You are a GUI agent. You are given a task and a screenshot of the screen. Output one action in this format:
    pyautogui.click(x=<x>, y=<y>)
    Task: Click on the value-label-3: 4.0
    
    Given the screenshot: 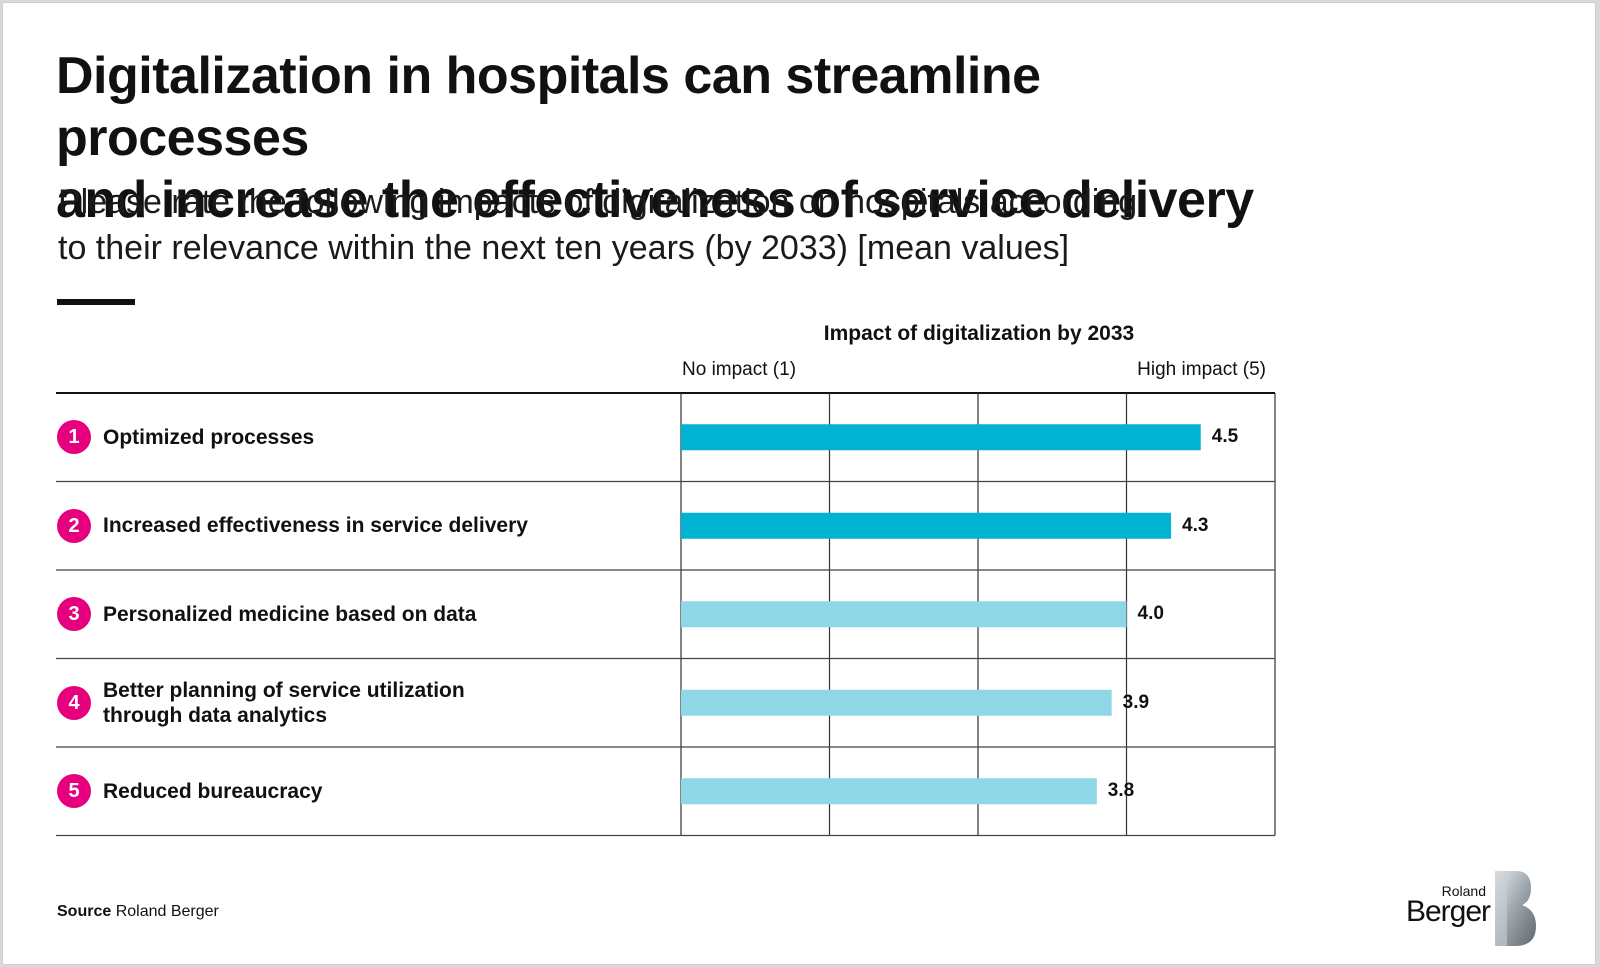 What is the action you would take?
    pyautogui.click(x=1150, y=614)
    